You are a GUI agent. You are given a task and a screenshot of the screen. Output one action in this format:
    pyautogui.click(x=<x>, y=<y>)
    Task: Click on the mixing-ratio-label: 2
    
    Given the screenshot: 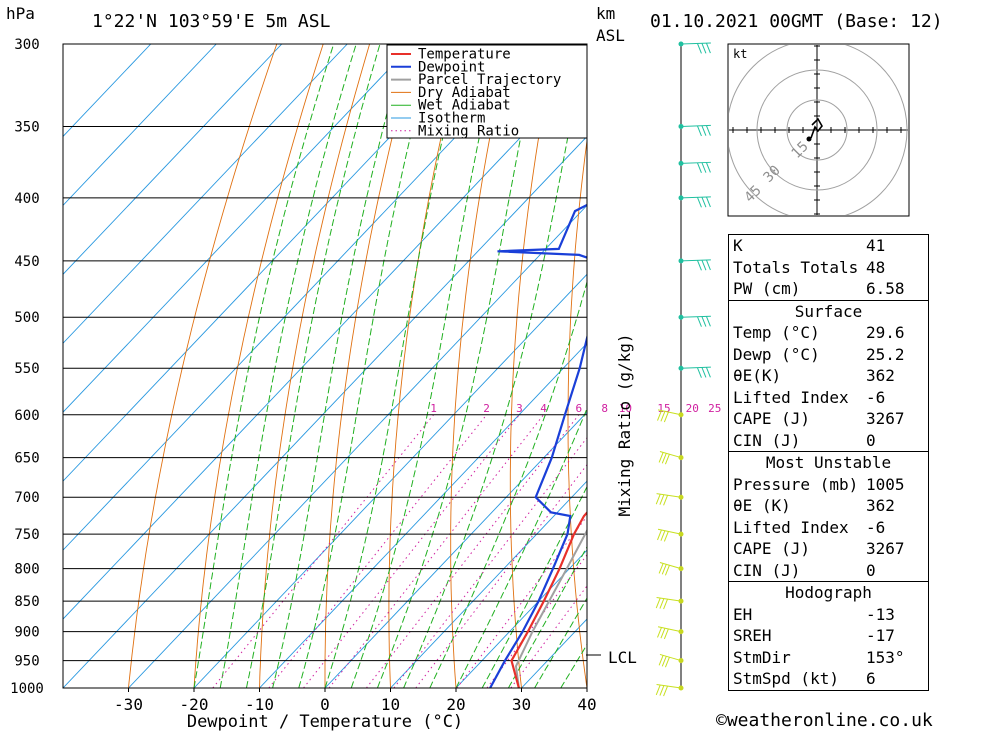 What is the action you would take?
    pyautogui.click(x=486, y=408)
    